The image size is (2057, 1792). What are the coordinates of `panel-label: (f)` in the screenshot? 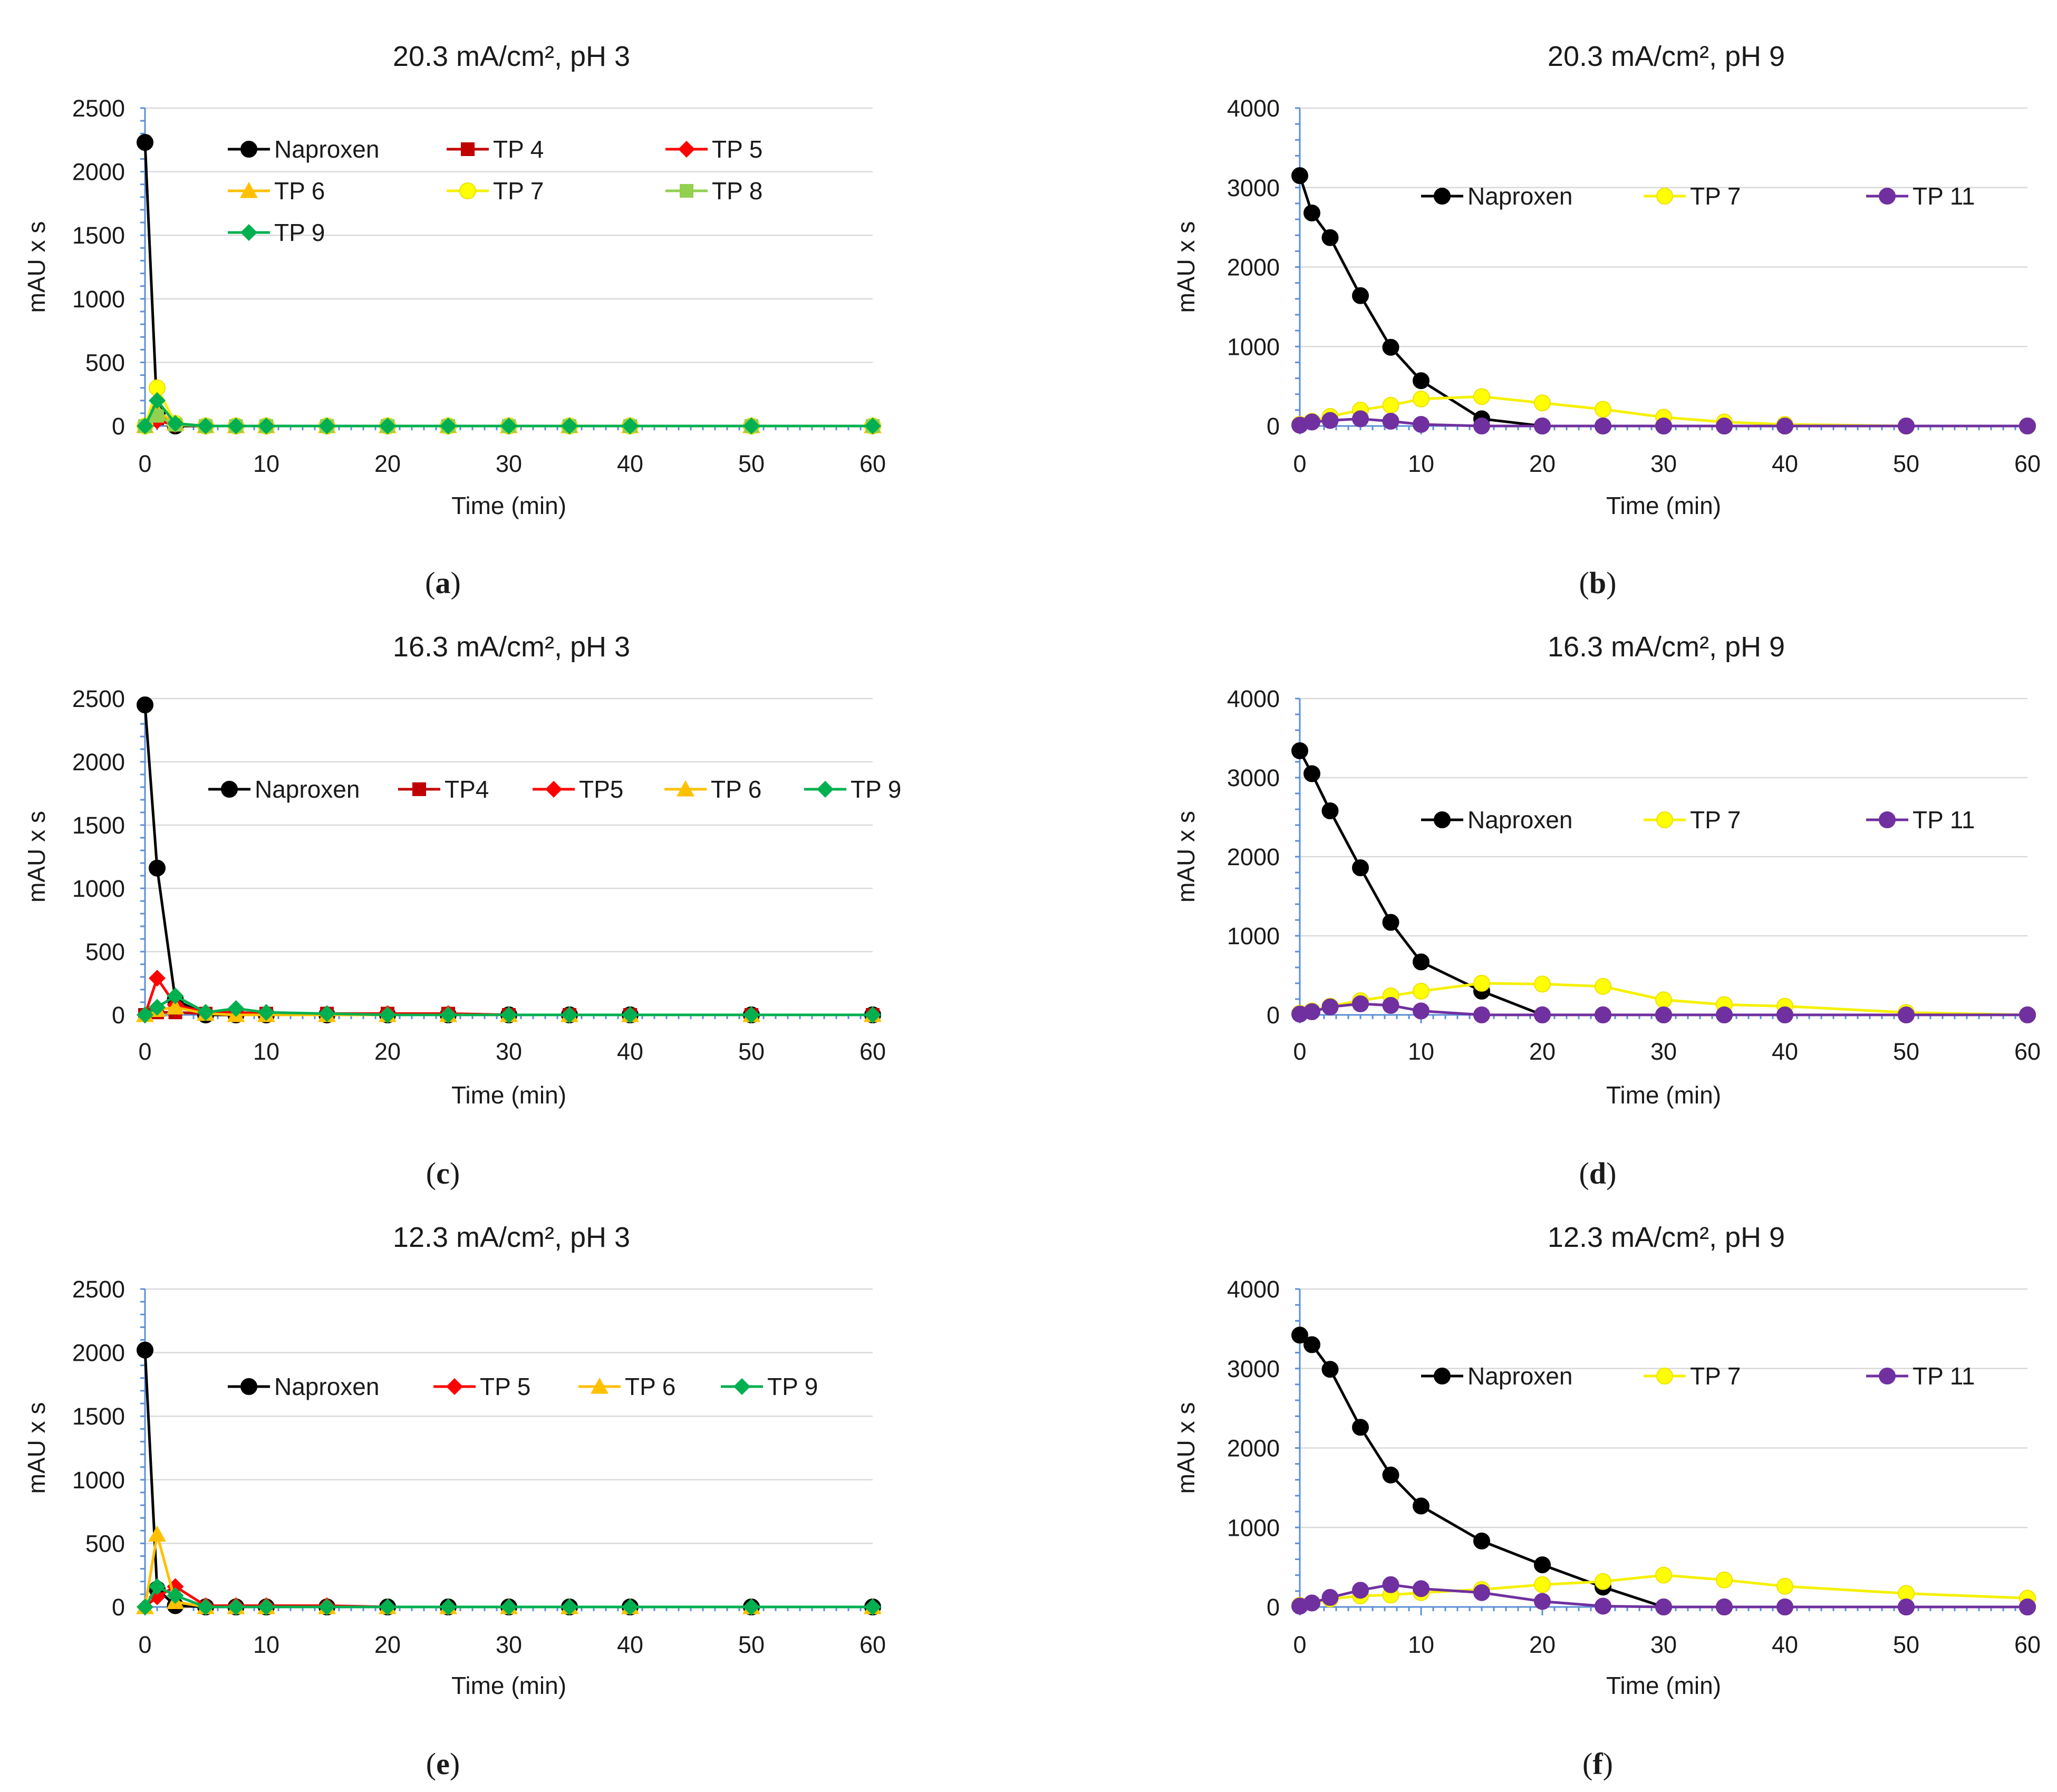 It's located at (1598, 1764).